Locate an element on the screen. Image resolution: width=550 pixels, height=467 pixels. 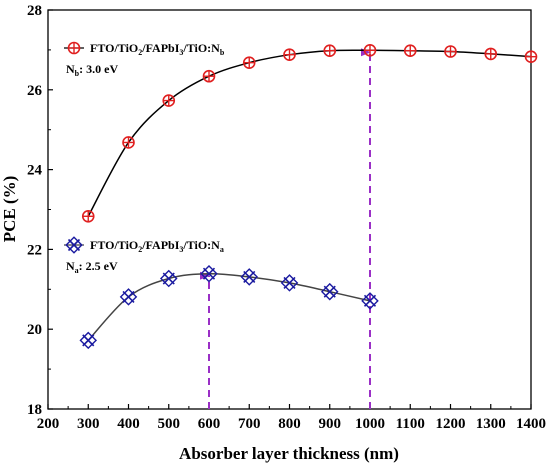
legend-label-na: FTO/TiO2/FAPbI3/TiO:Na is located at coordinates (157, 246).